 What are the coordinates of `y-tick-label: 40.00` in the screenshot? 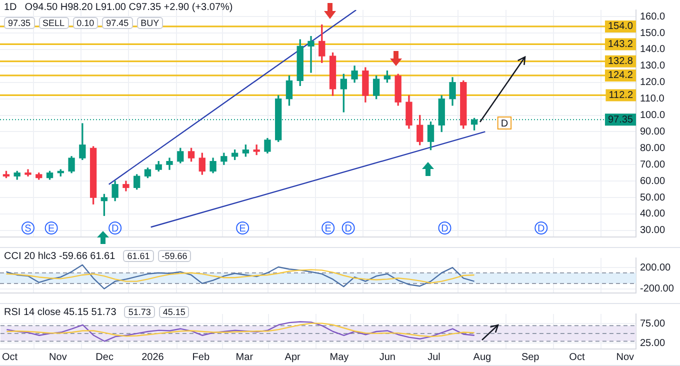 It's located at (653, 214).